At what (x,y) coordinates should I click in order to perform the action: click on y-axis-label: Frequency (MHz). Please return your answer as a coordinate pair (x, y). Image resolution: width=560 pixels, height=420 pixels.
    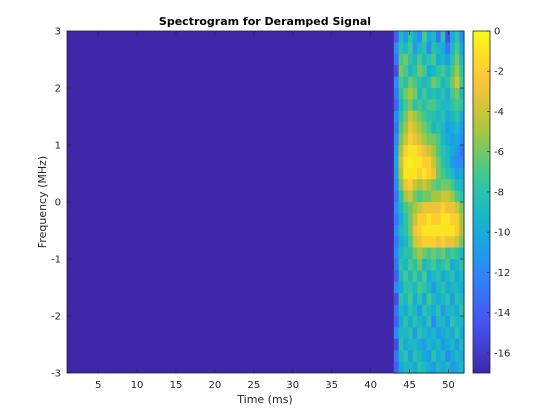
    Looking at the image, I should click on (42, 202).